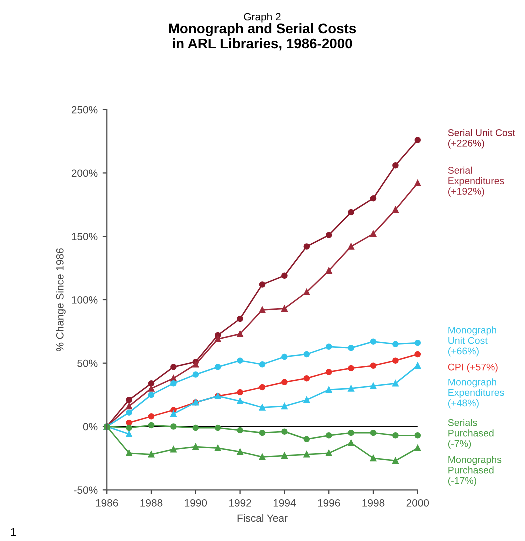 The height and width of the screenshot is (541, 525). I want to click on x-tick-label: 1992, so click(241, 503).